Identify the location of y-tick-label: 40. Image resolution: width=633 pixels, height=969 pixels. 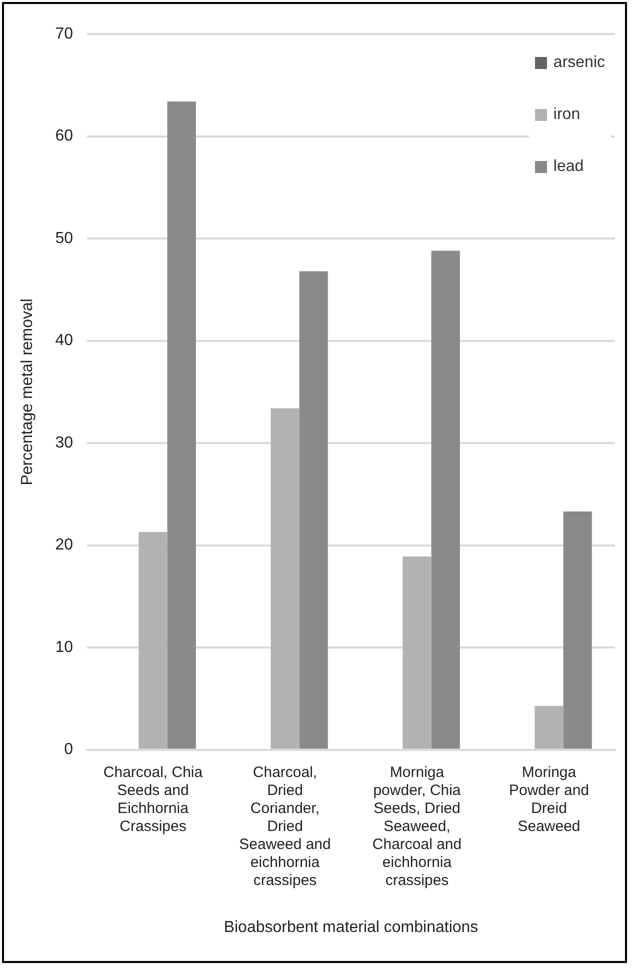
(64, 341).